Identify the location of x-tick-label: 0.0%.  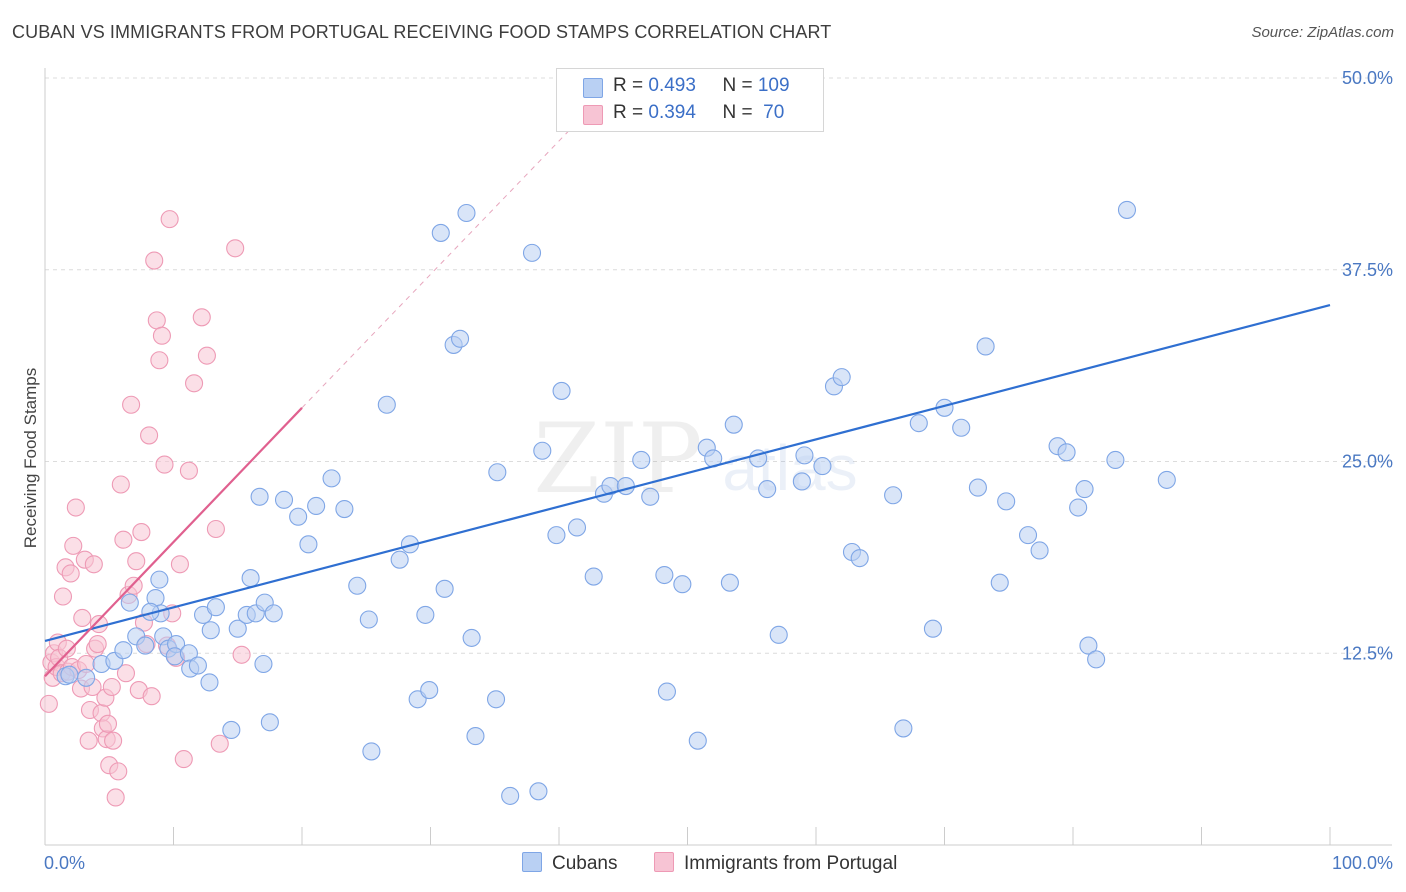
(64, 863).